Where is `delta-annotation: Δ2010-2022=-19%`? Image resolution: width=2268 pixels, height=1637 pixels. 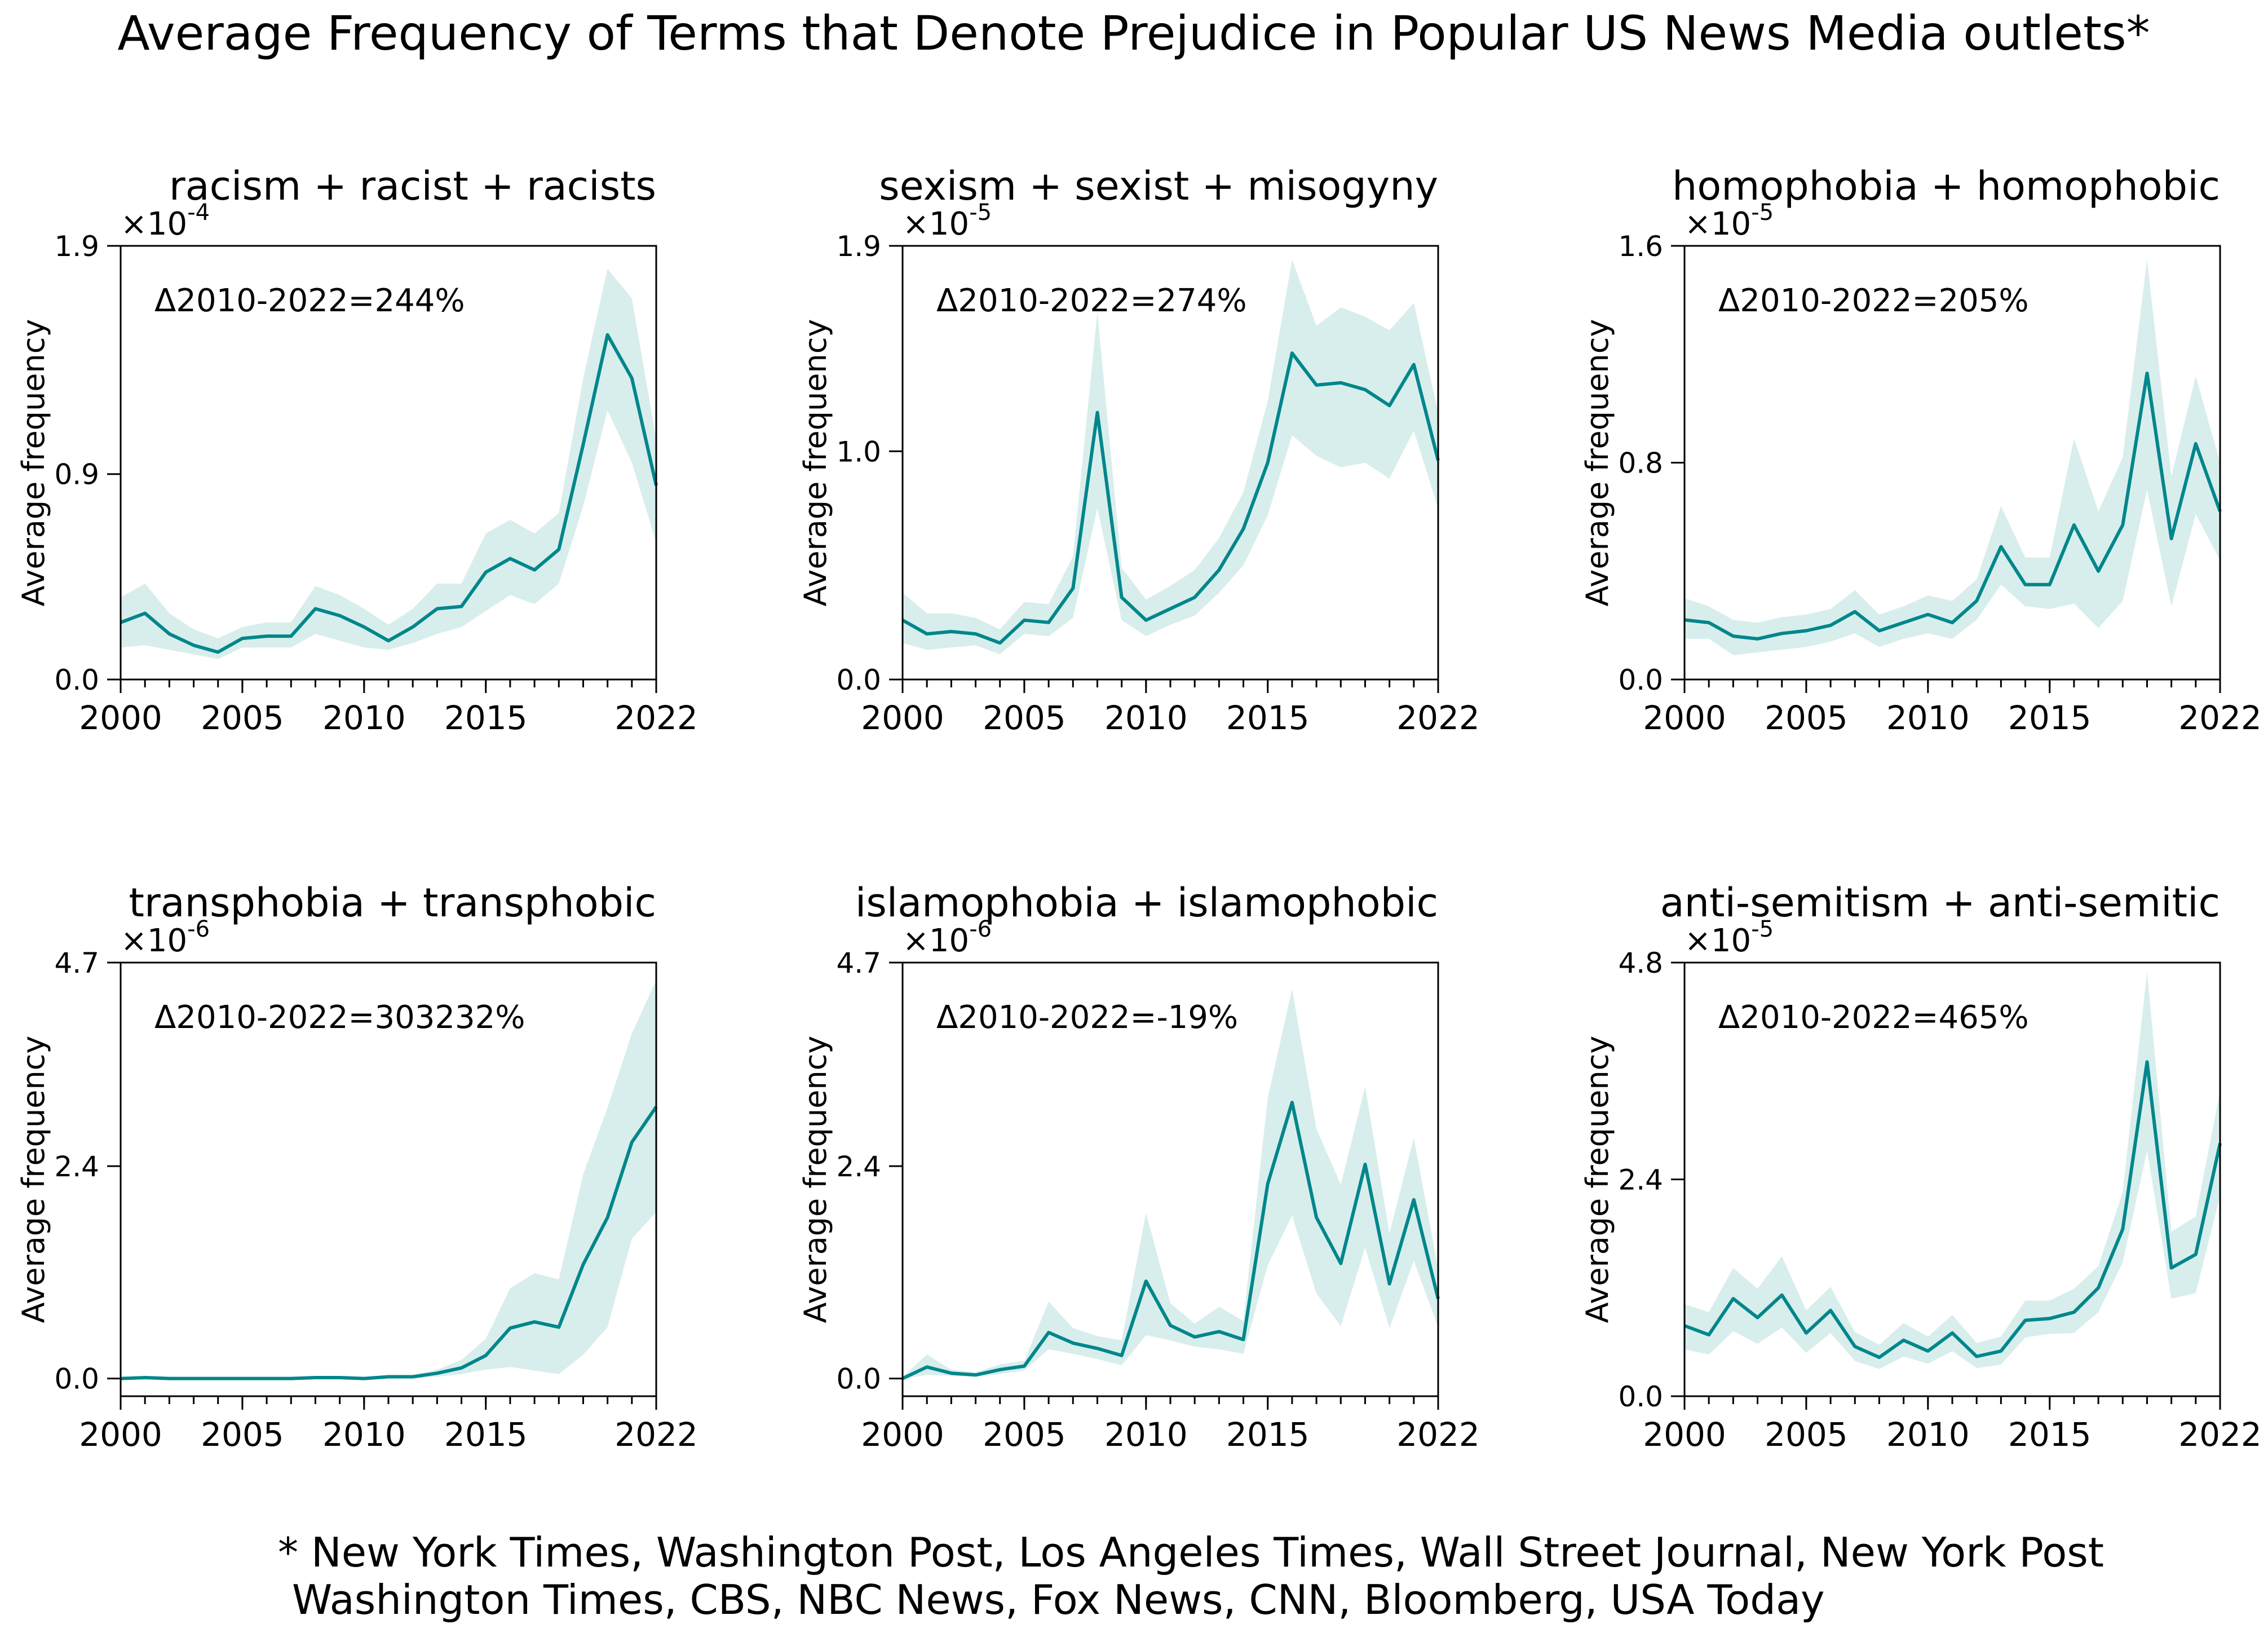
delta-annotation: Δ2010-2022=-19% is located at coordinates (1087, 1017).